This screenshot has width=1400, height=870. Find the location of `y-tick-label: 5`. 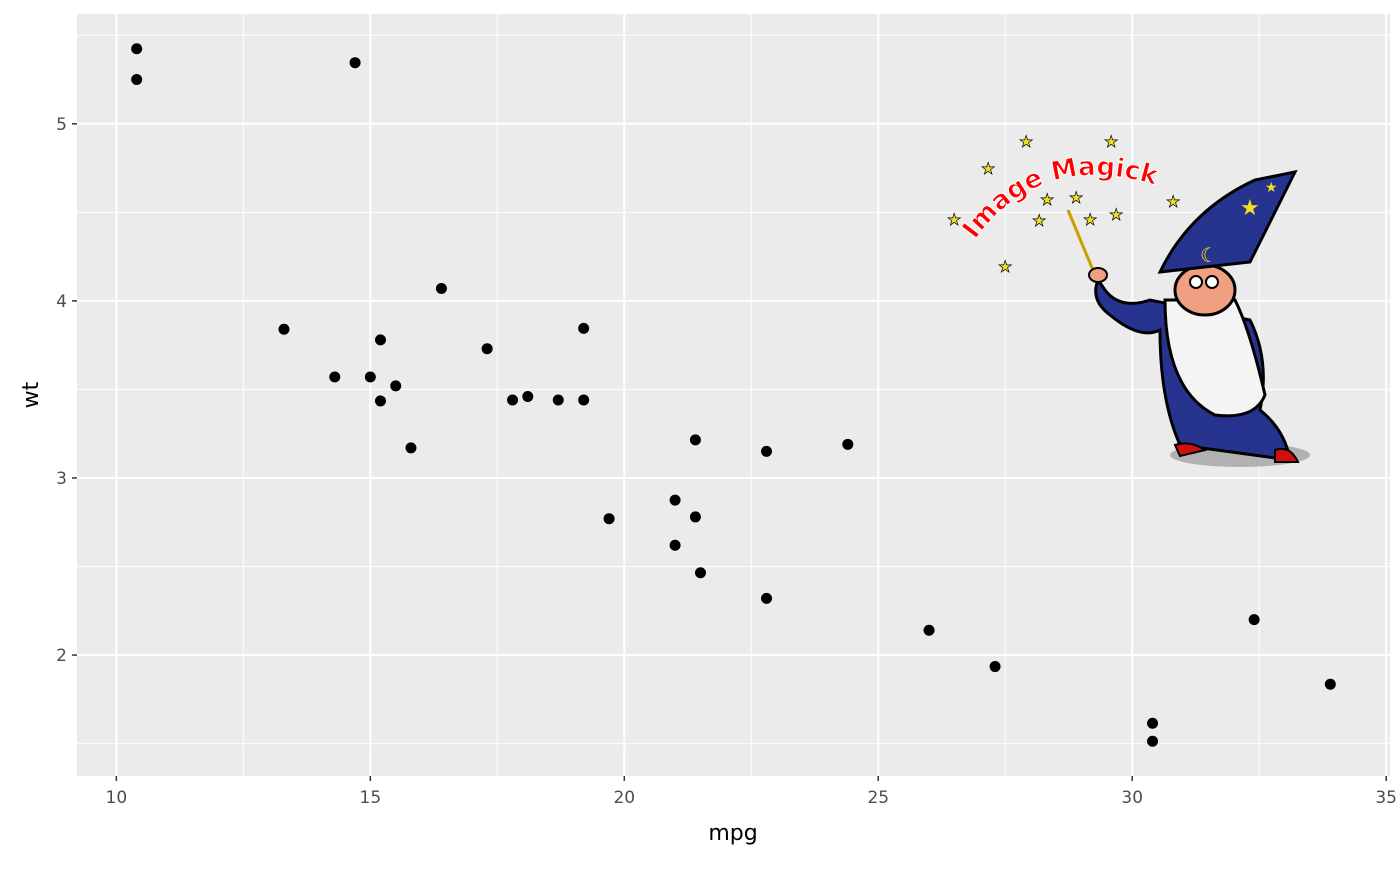

y-tick-label: 5 is located at coordinates (61, 125).